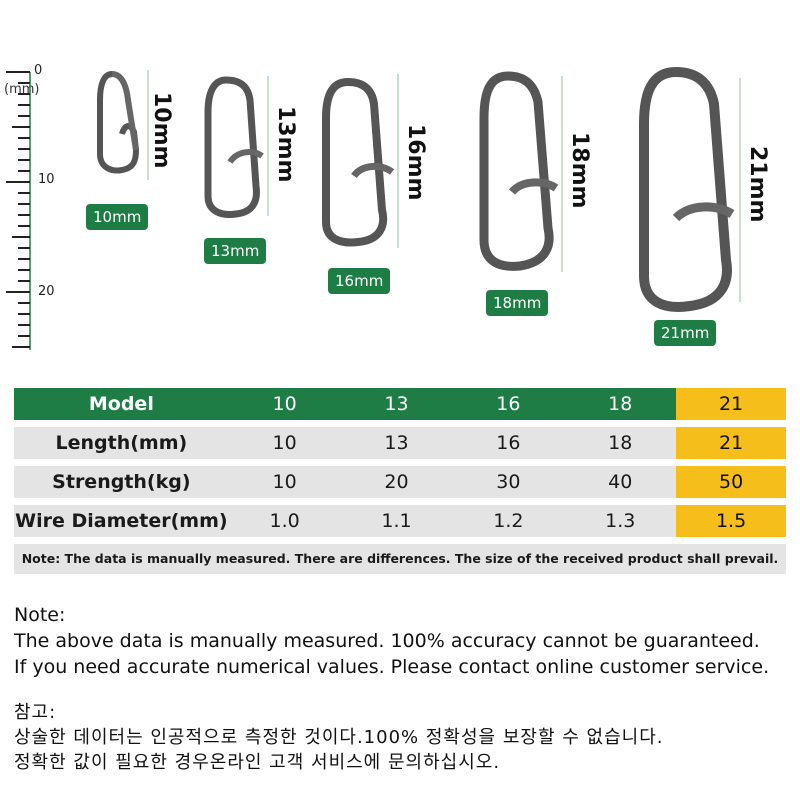  Describe the element at coordinates (40, 615) in the screenshot. I see `note-title-en: Note:` at that location.